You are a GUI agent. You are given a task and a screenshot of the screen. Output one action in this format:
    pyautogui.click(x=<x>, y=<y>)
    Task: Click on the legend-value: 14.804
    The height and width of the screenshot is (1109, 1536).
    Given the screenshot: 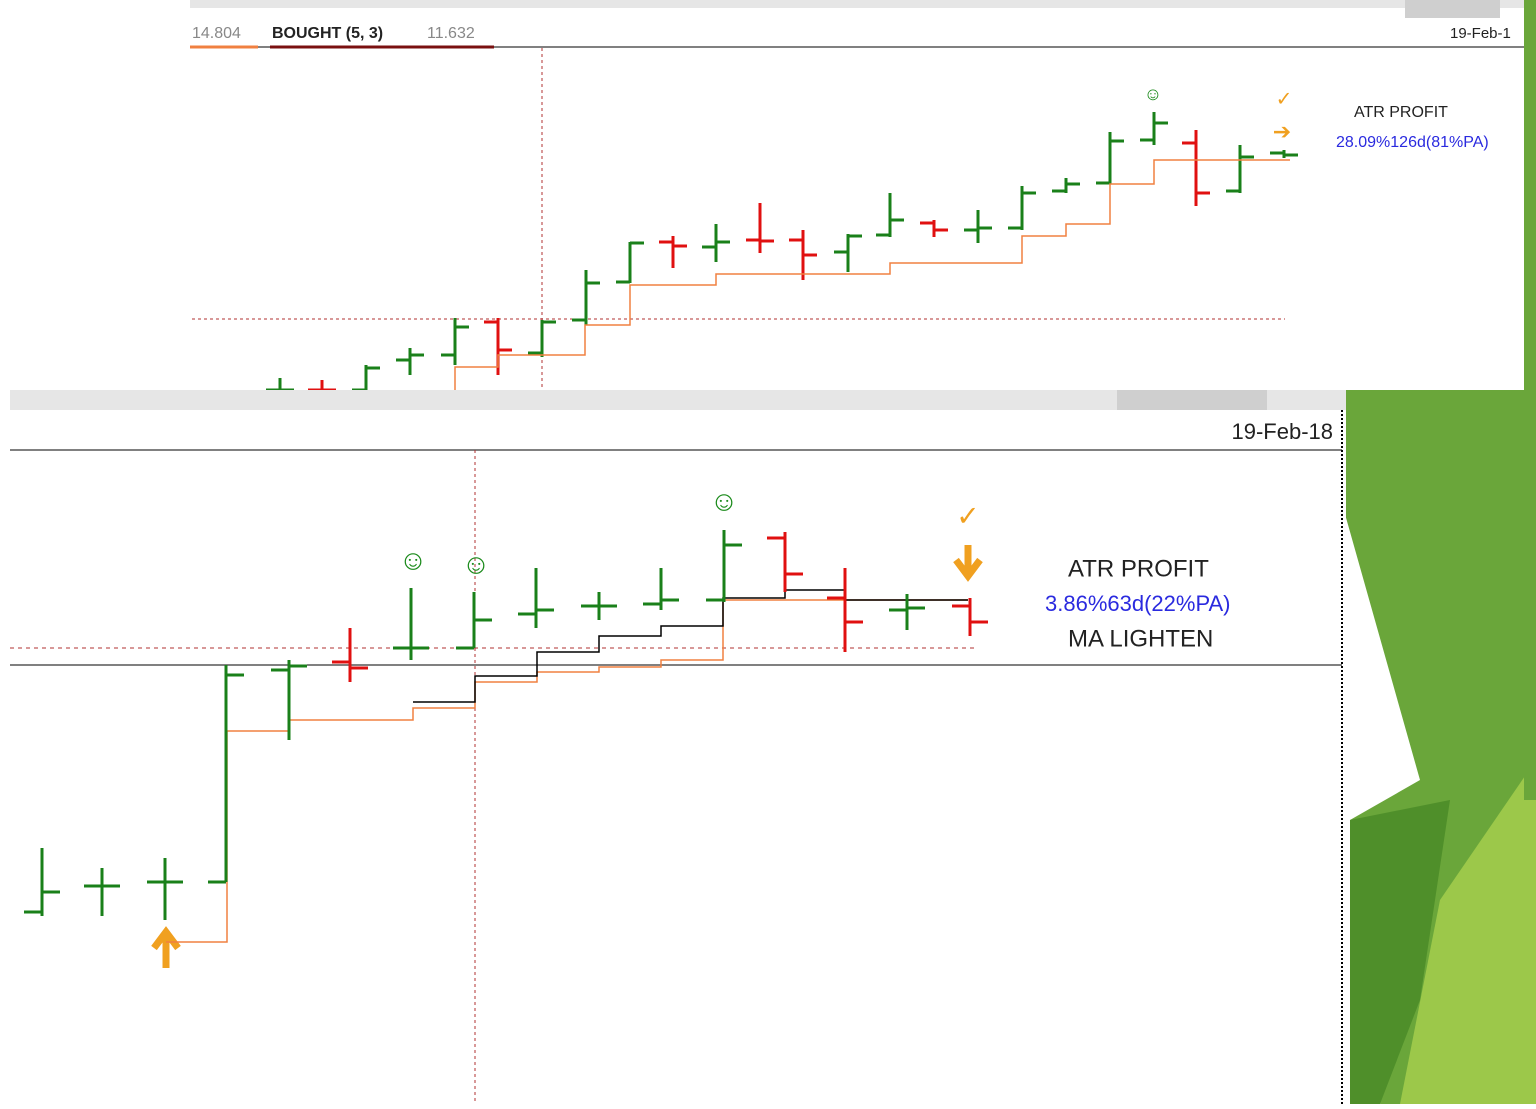 What is the action you would take?
    pyautogui.click(x=216, y=33)
    